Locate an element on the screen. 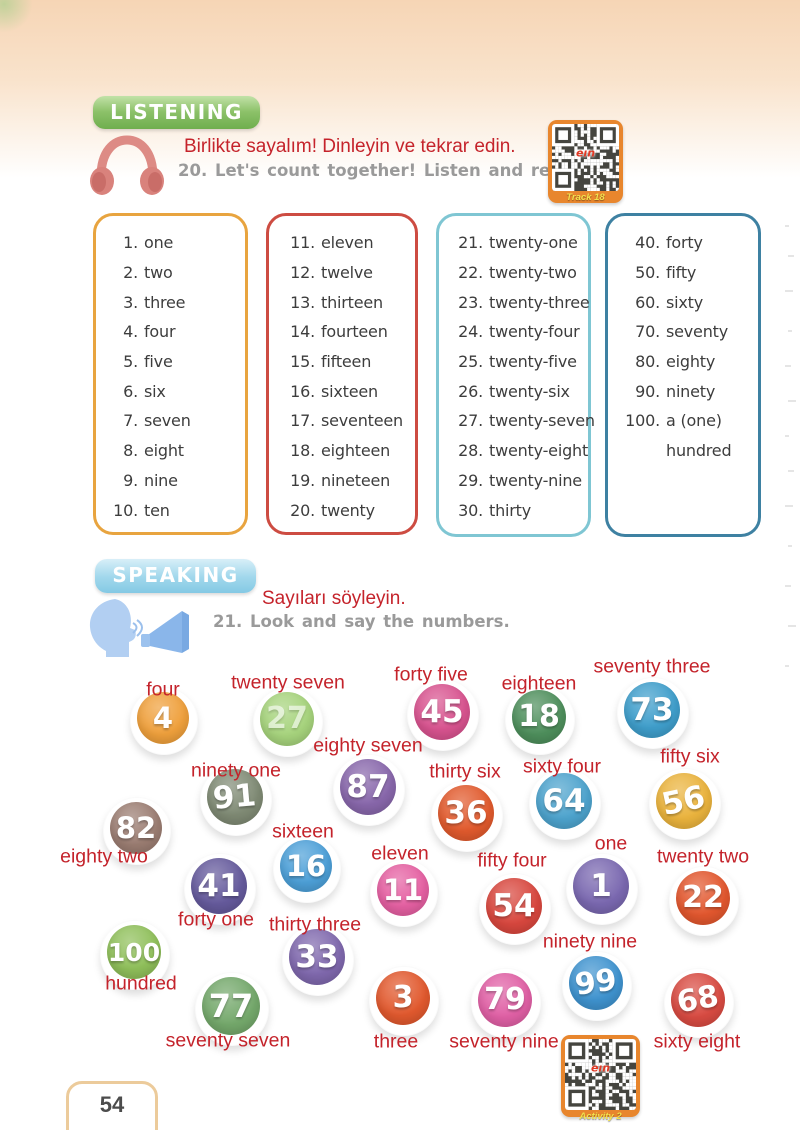 This screenshot has width=800, height=1130. ball-label: sixty eight is located at coordinates (697, 1041).